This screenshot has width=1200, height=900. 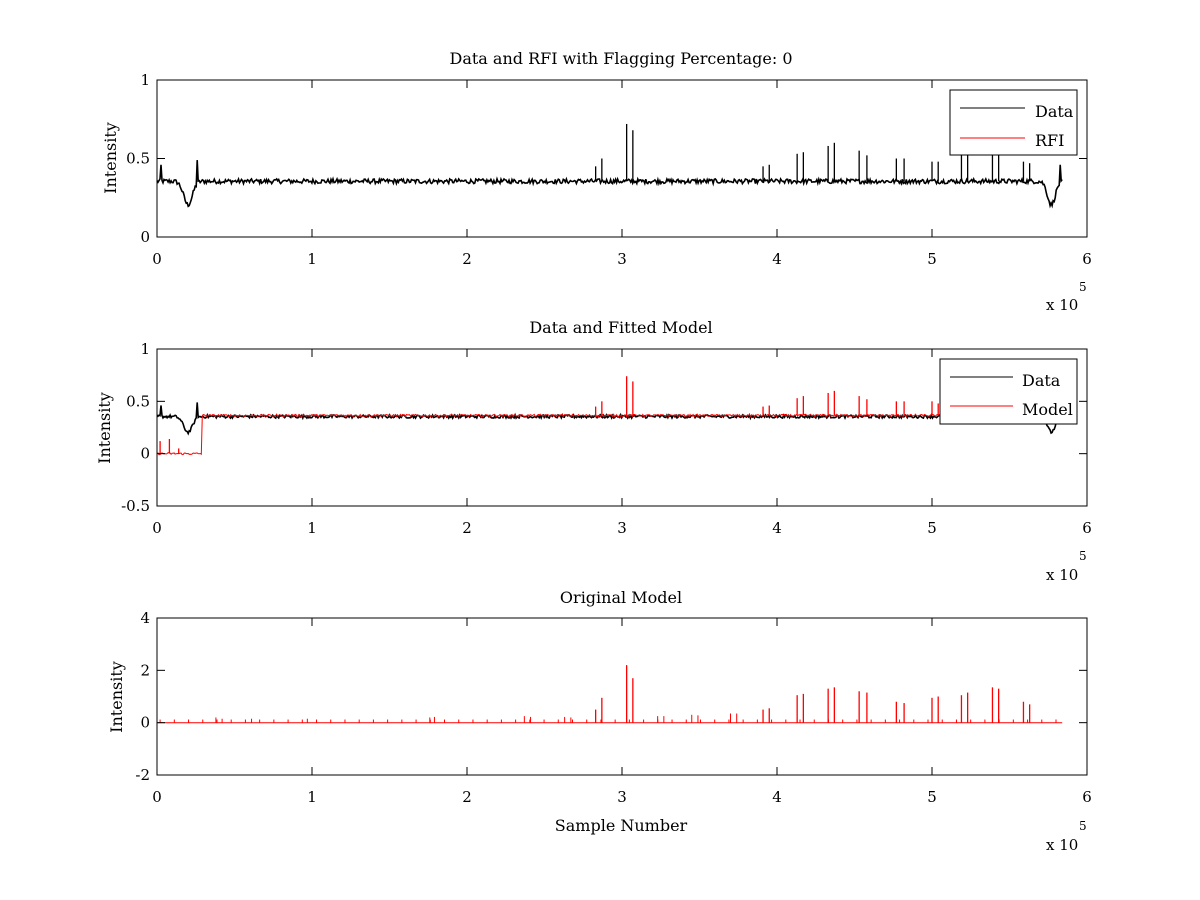 What do you see at coordinates (1049, 140) in the screenshot?
I see `panel-1-legend-label-rfi: RFI` at bounding box center [1049, 140].